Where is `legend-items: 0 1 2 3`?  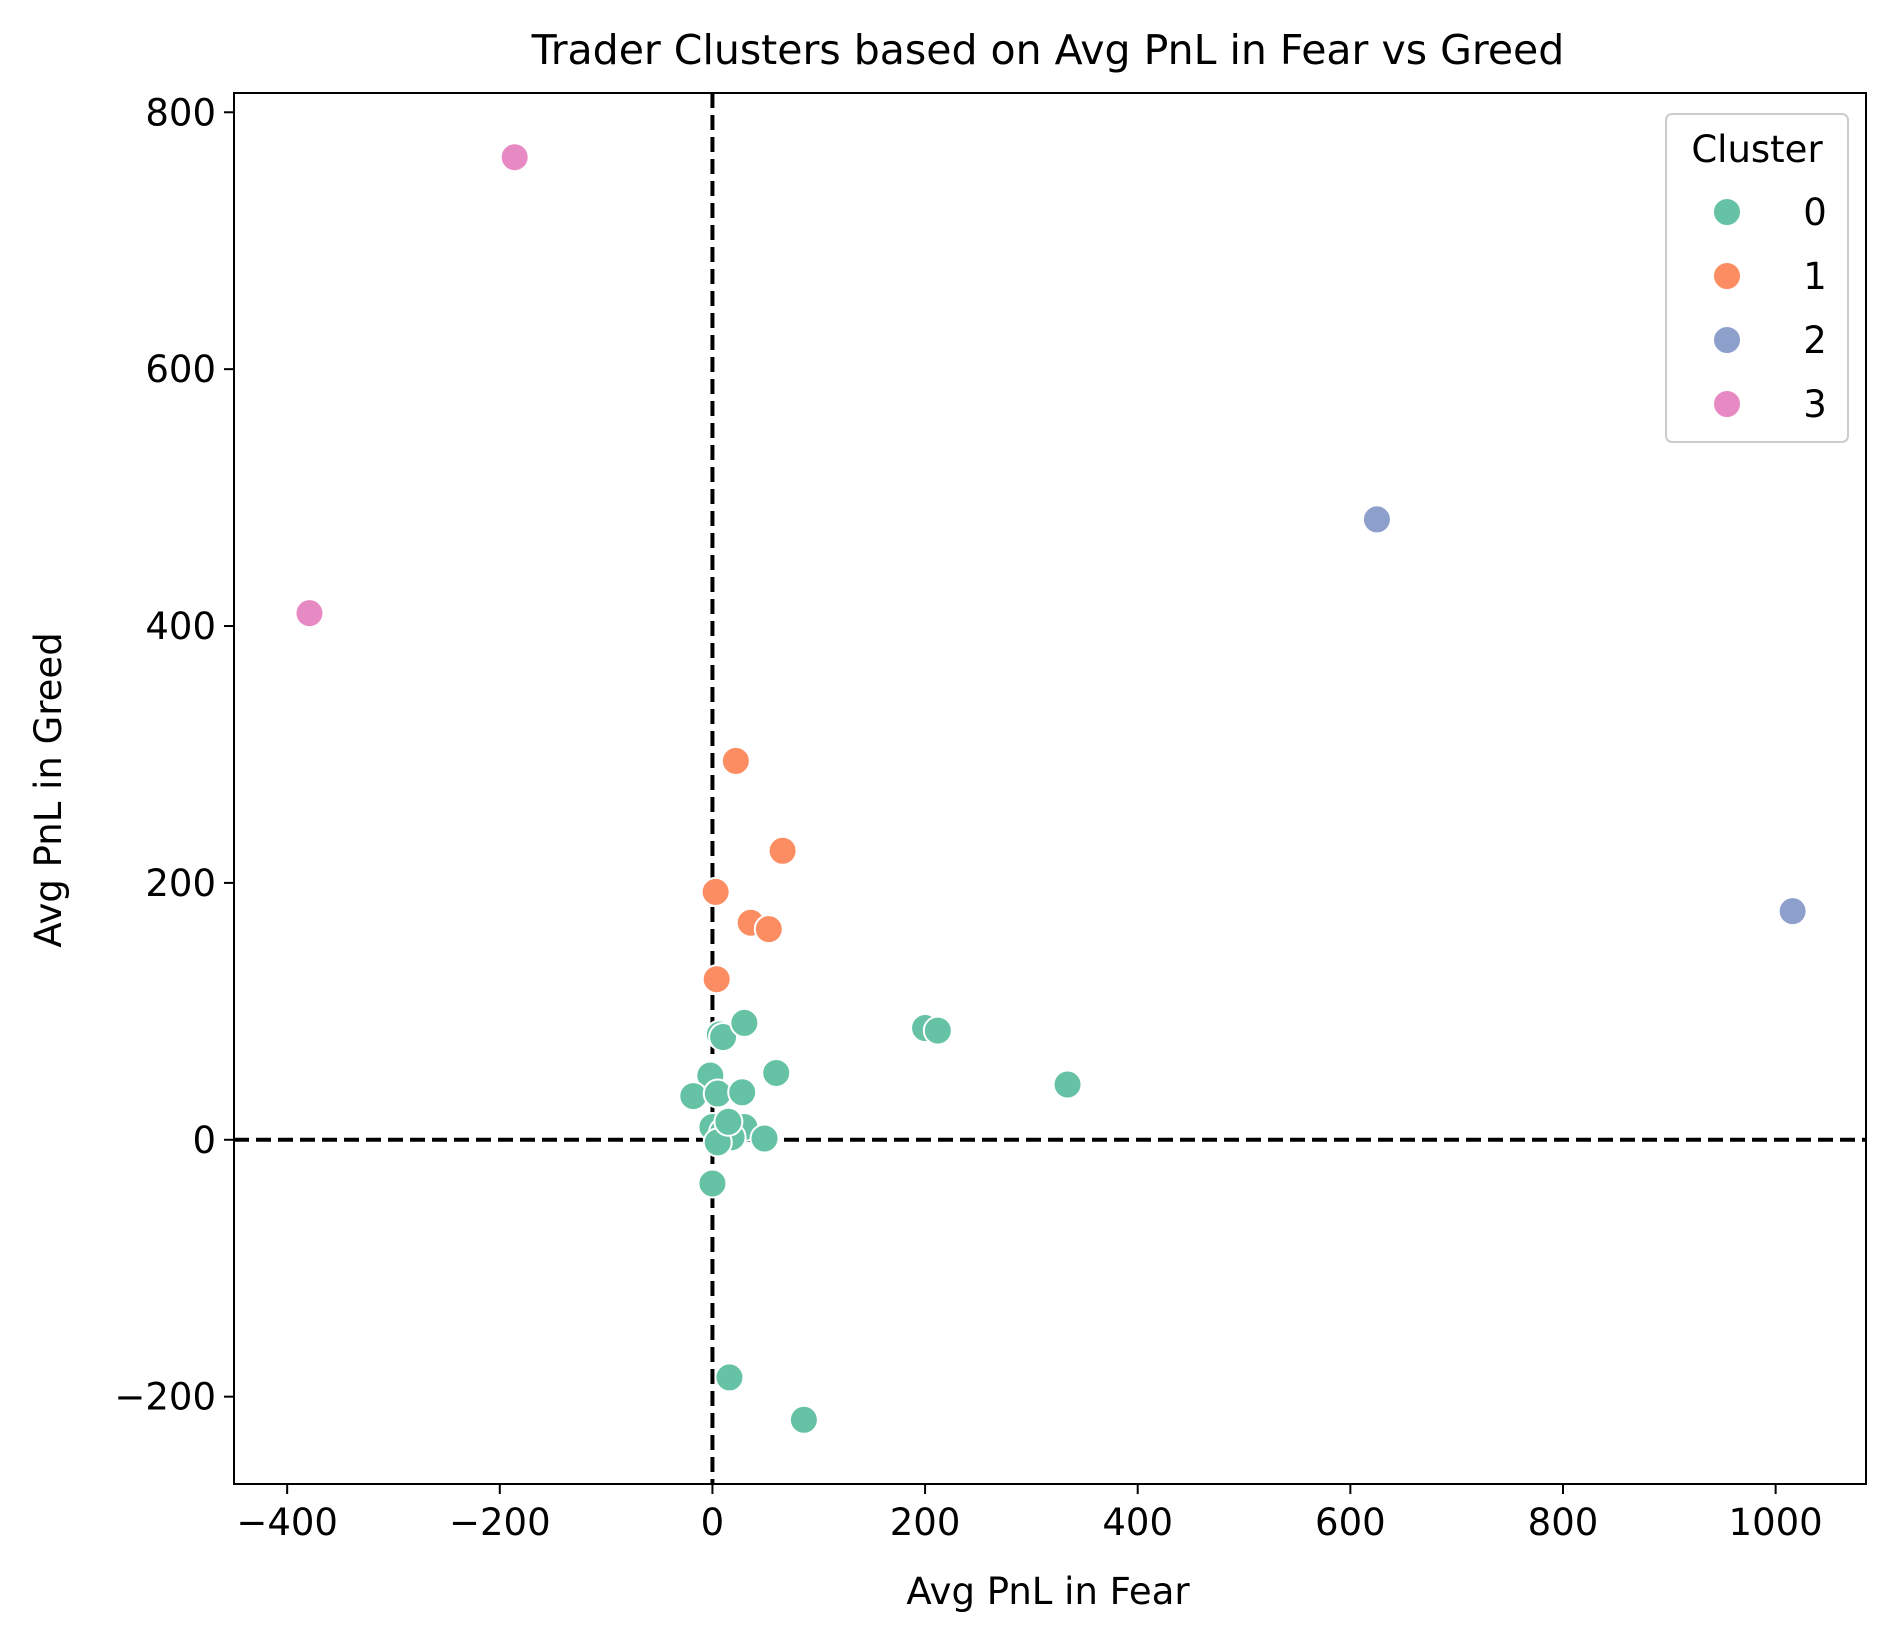
legend-items: 0 1 2 3 is located at coordinates (1769, 308).